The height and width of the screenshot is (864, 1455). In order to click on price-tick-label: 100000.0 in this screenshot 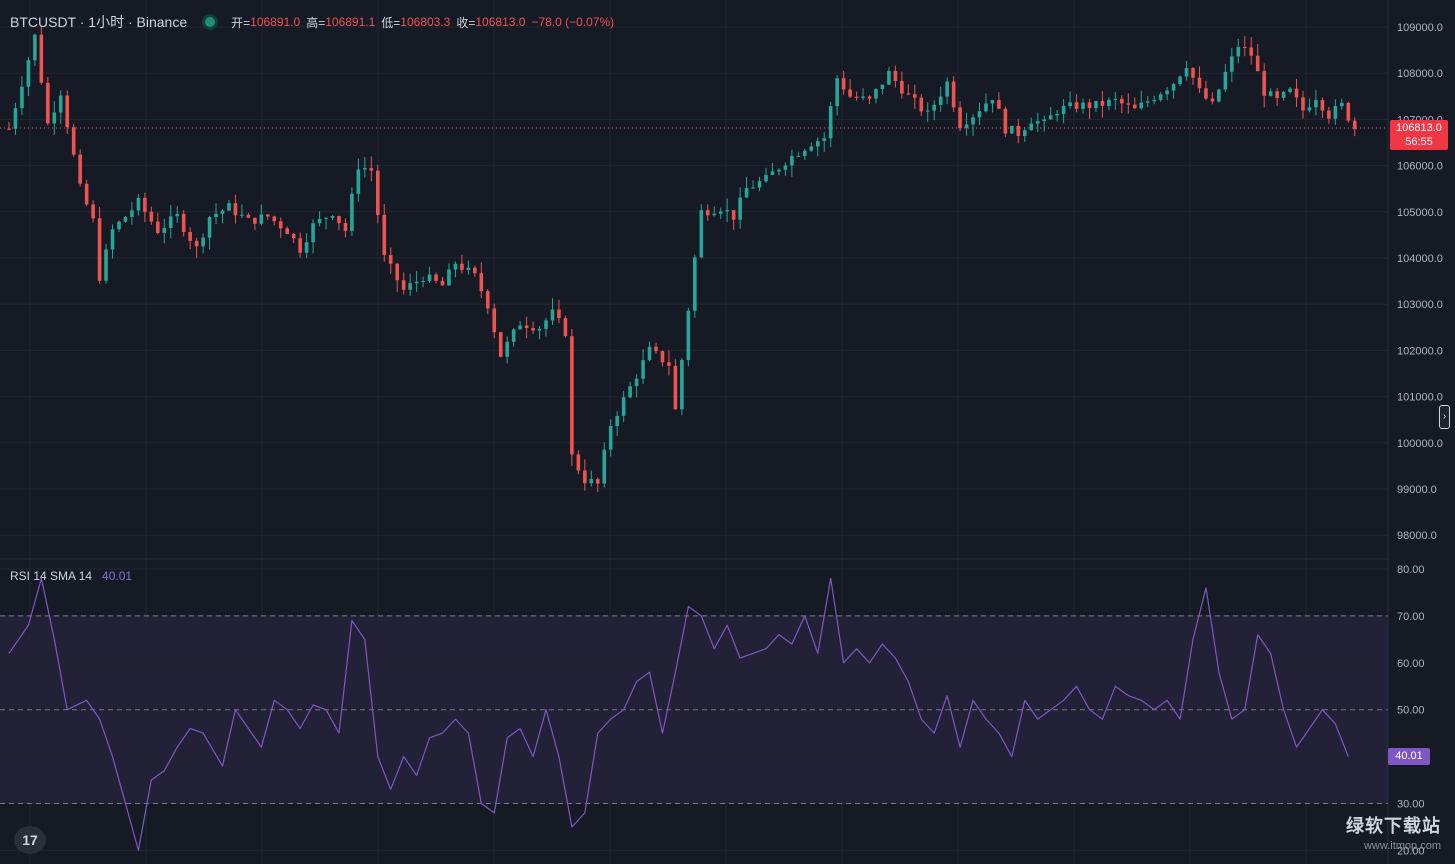, I will do `click(1420, 444)`.